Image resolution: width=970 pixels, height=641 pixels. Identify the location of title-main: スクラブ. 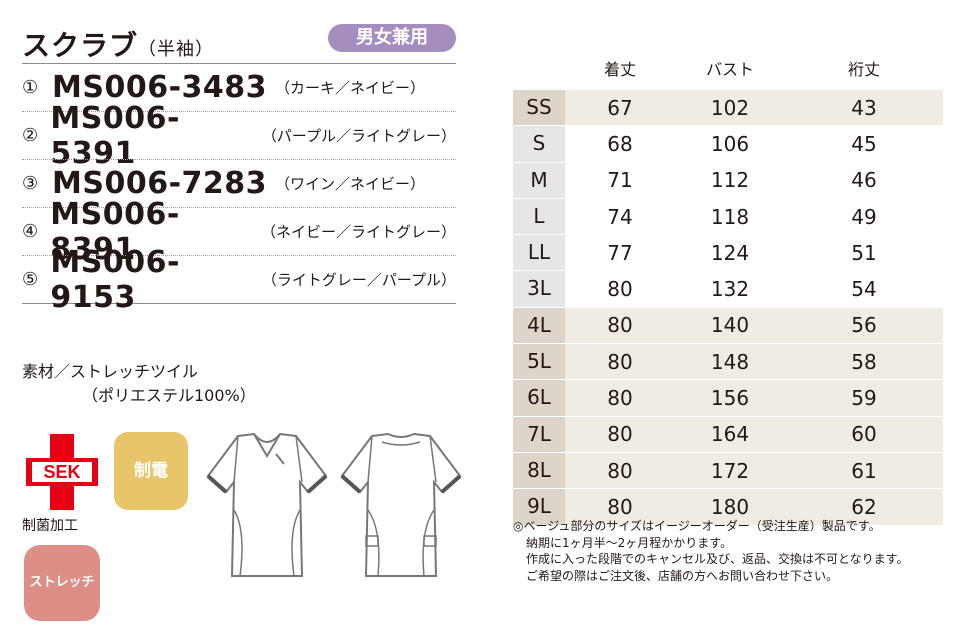
(80, 45).